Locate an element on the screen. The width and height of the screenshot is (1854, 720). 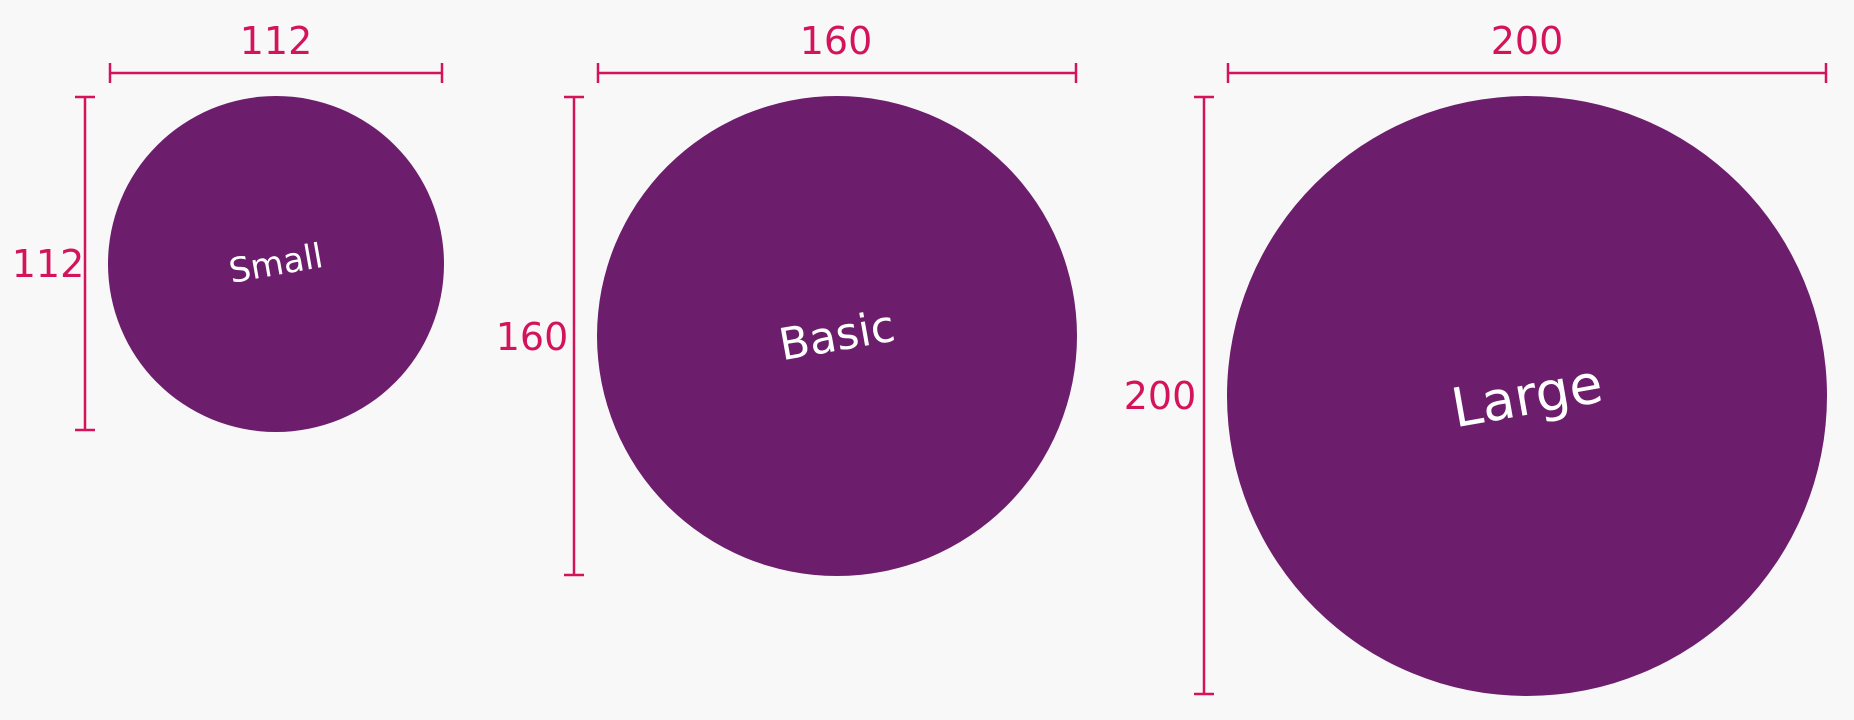
small-width-dimension: 112 is located at coordinates (276, 51).